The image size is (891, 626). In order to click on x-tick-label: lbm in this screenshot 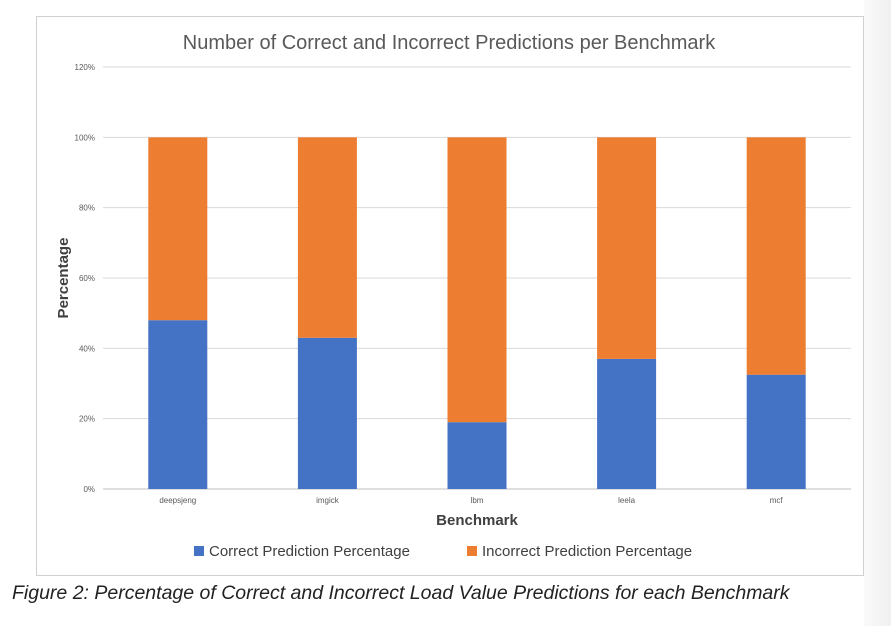, I will do `click(477, 500)`.